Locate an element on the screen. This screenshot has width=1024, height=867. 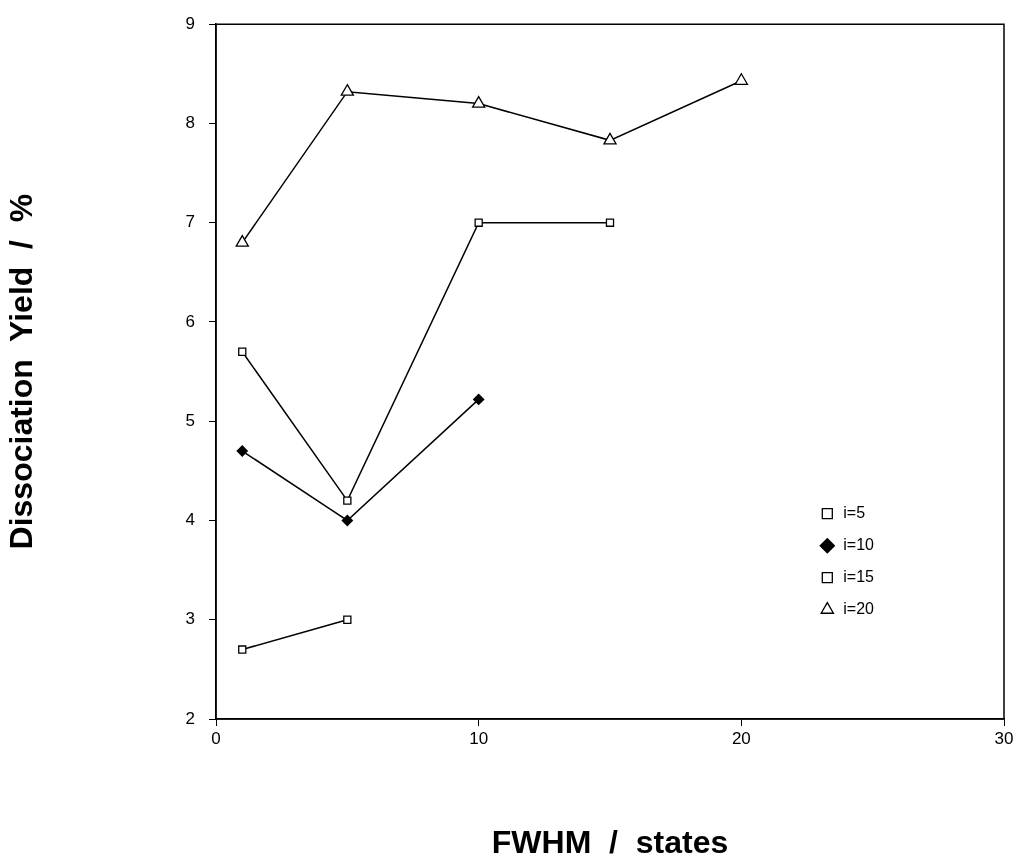
legend-label: i=5 is located at coordinates (854, 513).